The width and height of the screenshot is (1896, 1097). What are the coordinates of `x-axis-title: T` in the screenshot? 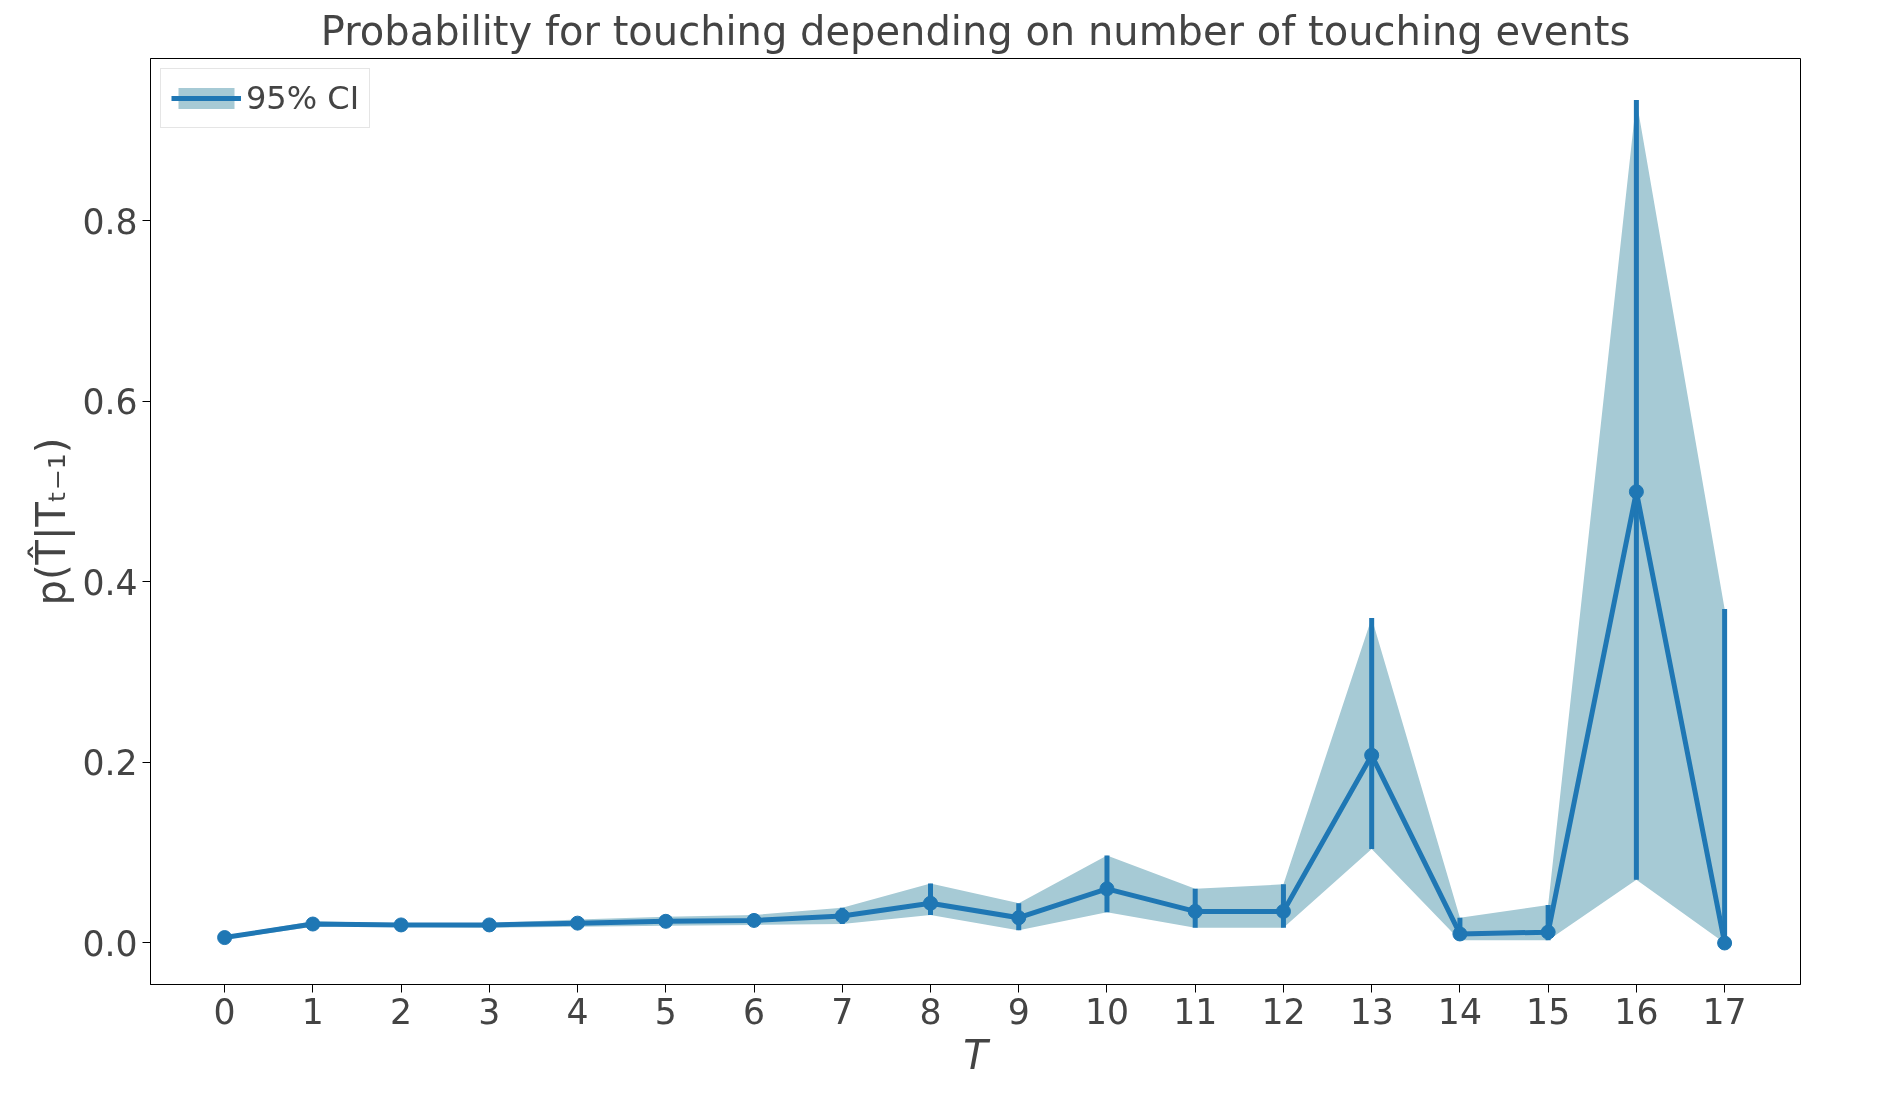 It's located at (977, 1054).